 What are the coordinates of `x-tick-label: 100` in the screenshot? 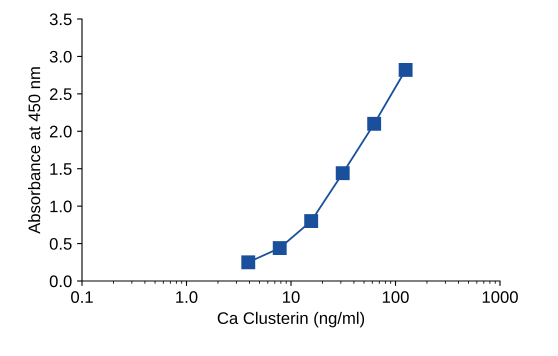 It's located at (395, 297).